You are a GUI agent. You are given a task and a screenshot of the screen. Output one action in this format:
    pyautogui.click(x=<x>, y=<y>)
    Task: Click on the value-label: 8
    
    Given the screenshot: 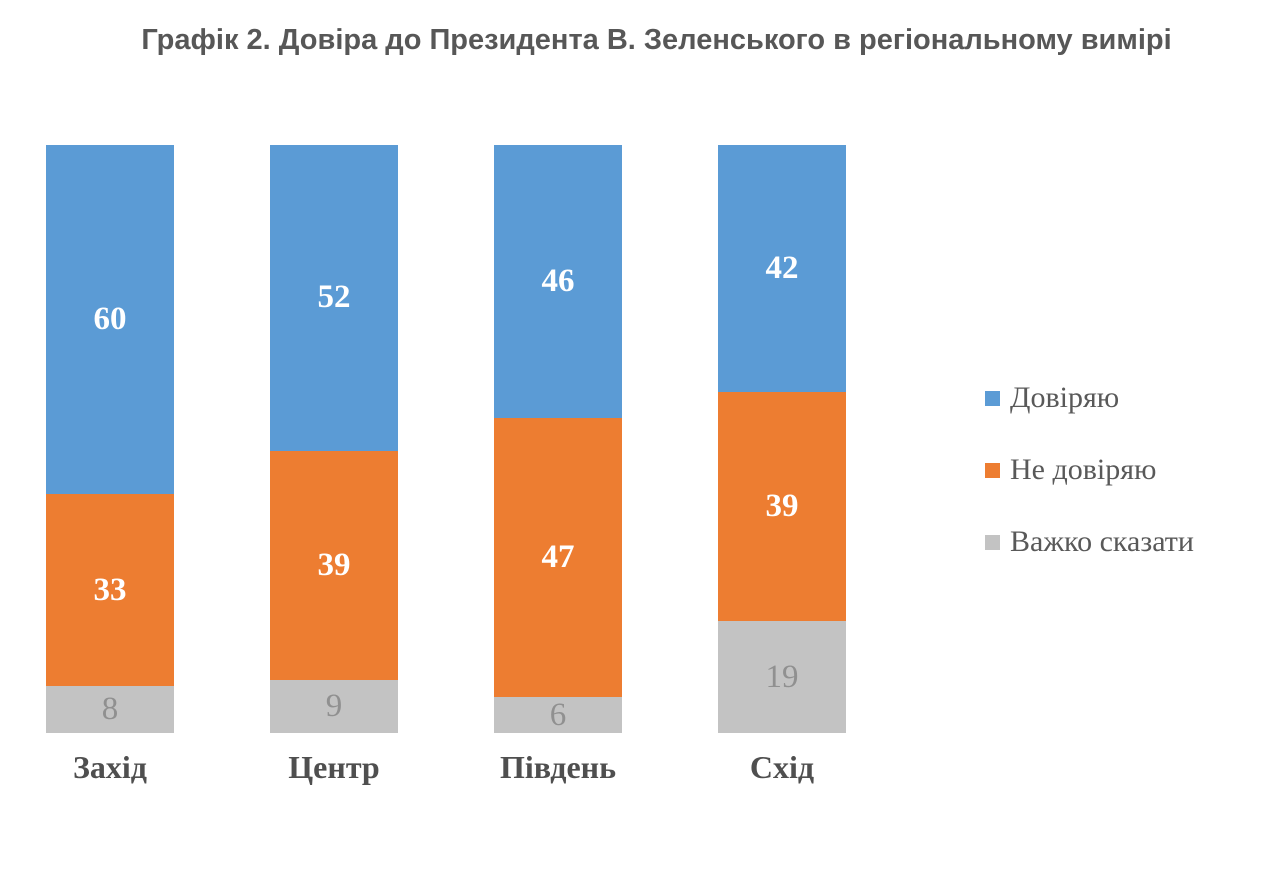 What is the action you would take?
    pyautogui.click(x=110, y=709)
    